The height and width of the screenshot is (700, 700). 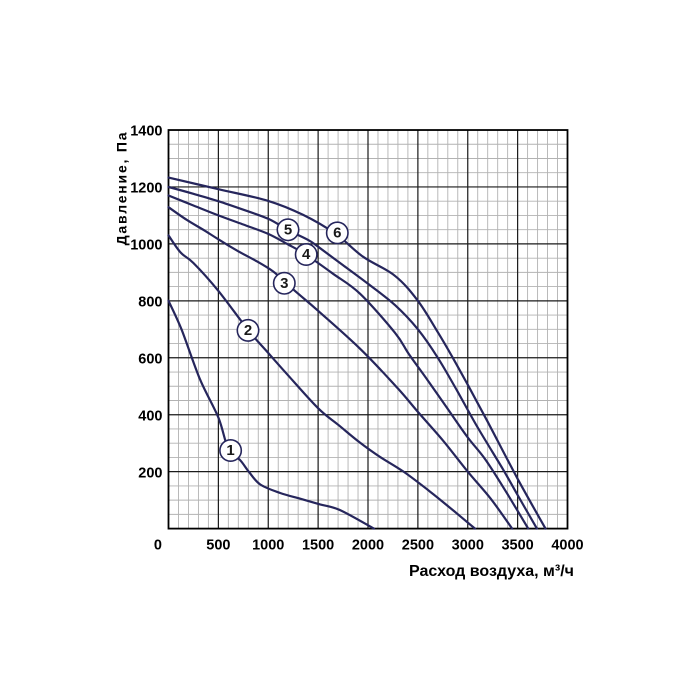 What do you see at coordinates (218, 546) in the screenshot?
I see `svg-text: 500` at bounding box center [218, 546].